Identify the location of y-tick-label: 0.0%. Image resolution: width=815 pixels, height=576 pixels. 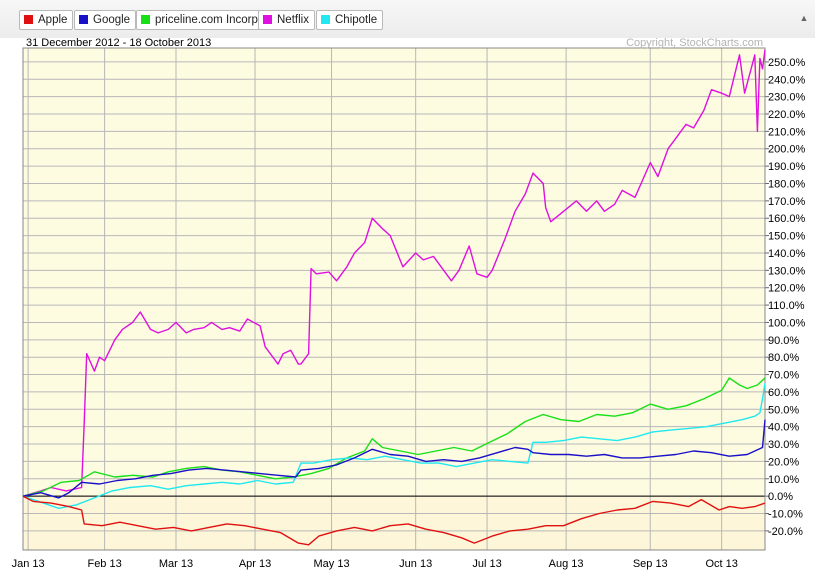
(780, 497).